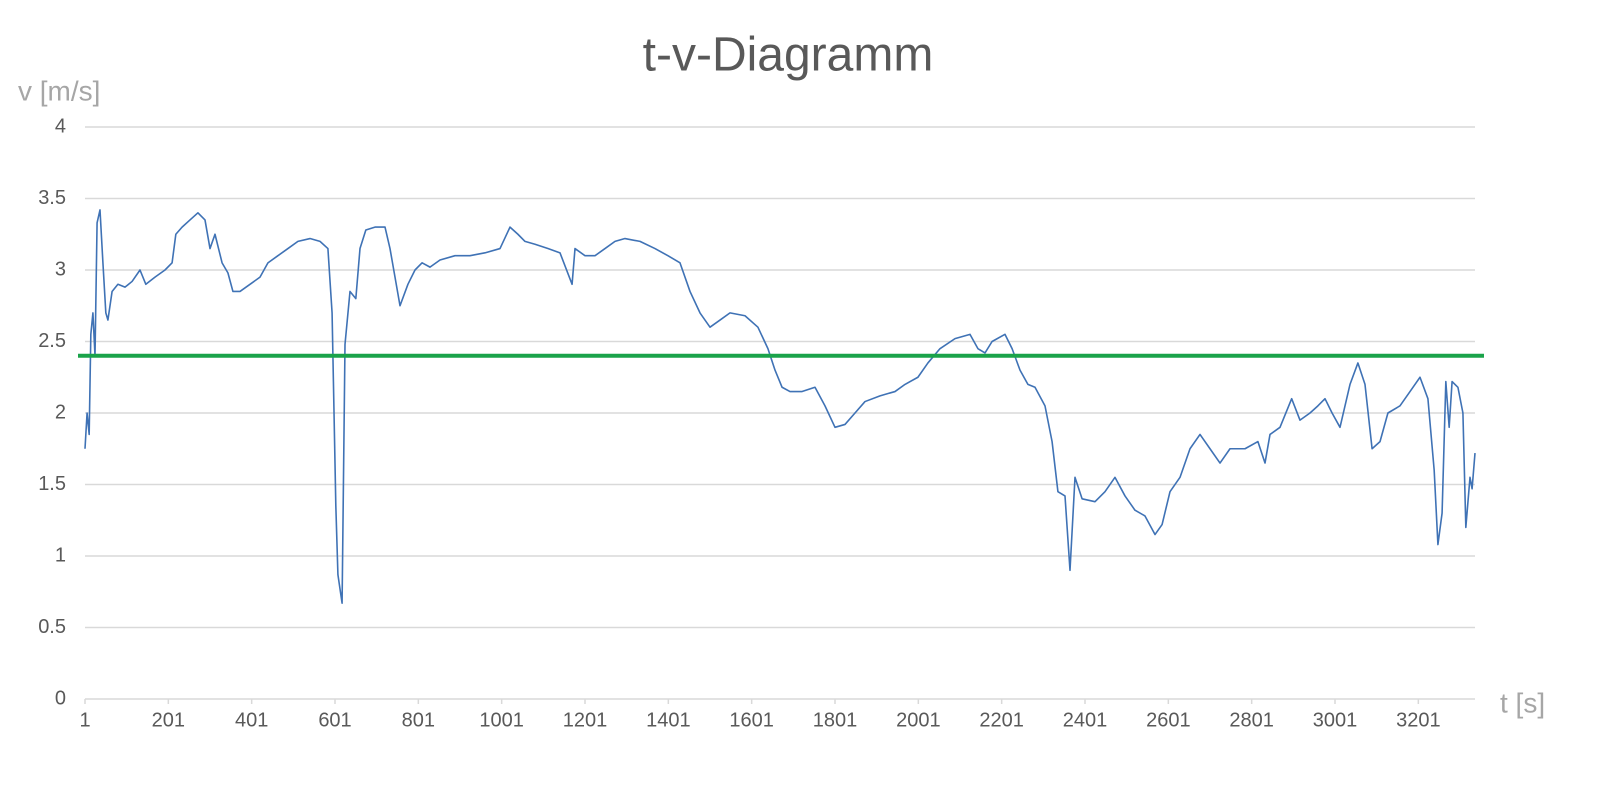 This screenshot has height=798, width=1606. What do you see at coordinates (52, 484) in the screenshot?
I see `y-tick-label: 1.5` at bounding box center [52, 484].